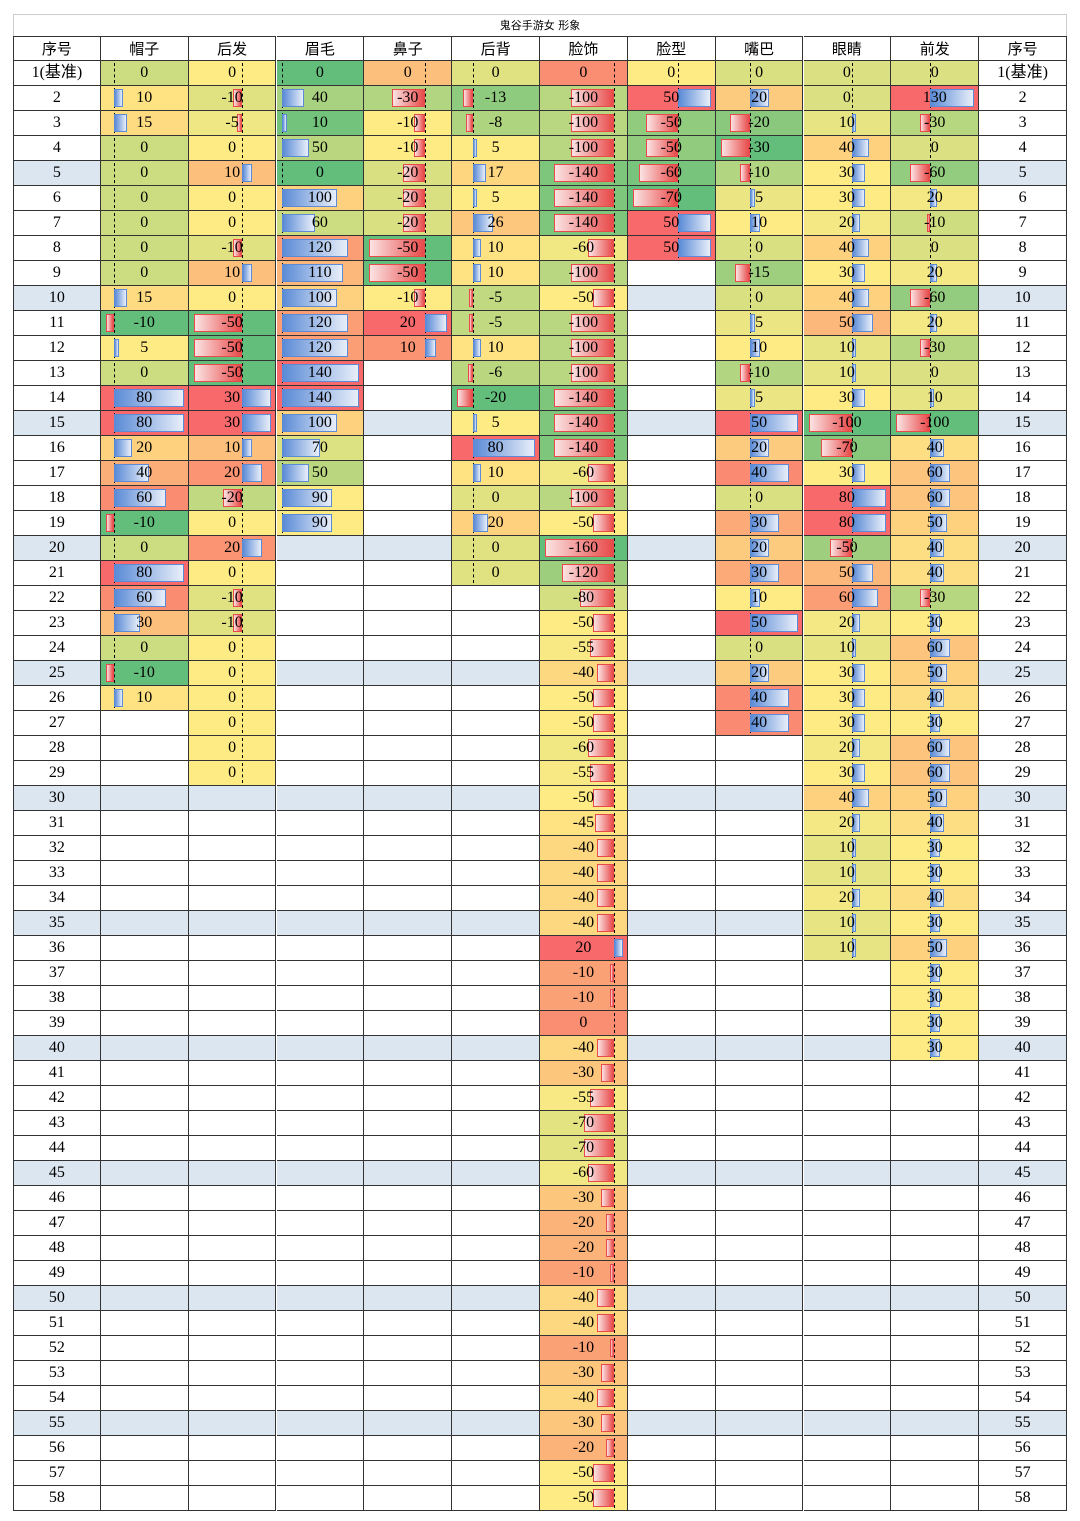 Image resolution: width=1080 pixels, height=1521 pixels. What do you see at coordinates (584, 248) in the screenshot?
I see `value-cell: -60` at bounding box center [584, 248].